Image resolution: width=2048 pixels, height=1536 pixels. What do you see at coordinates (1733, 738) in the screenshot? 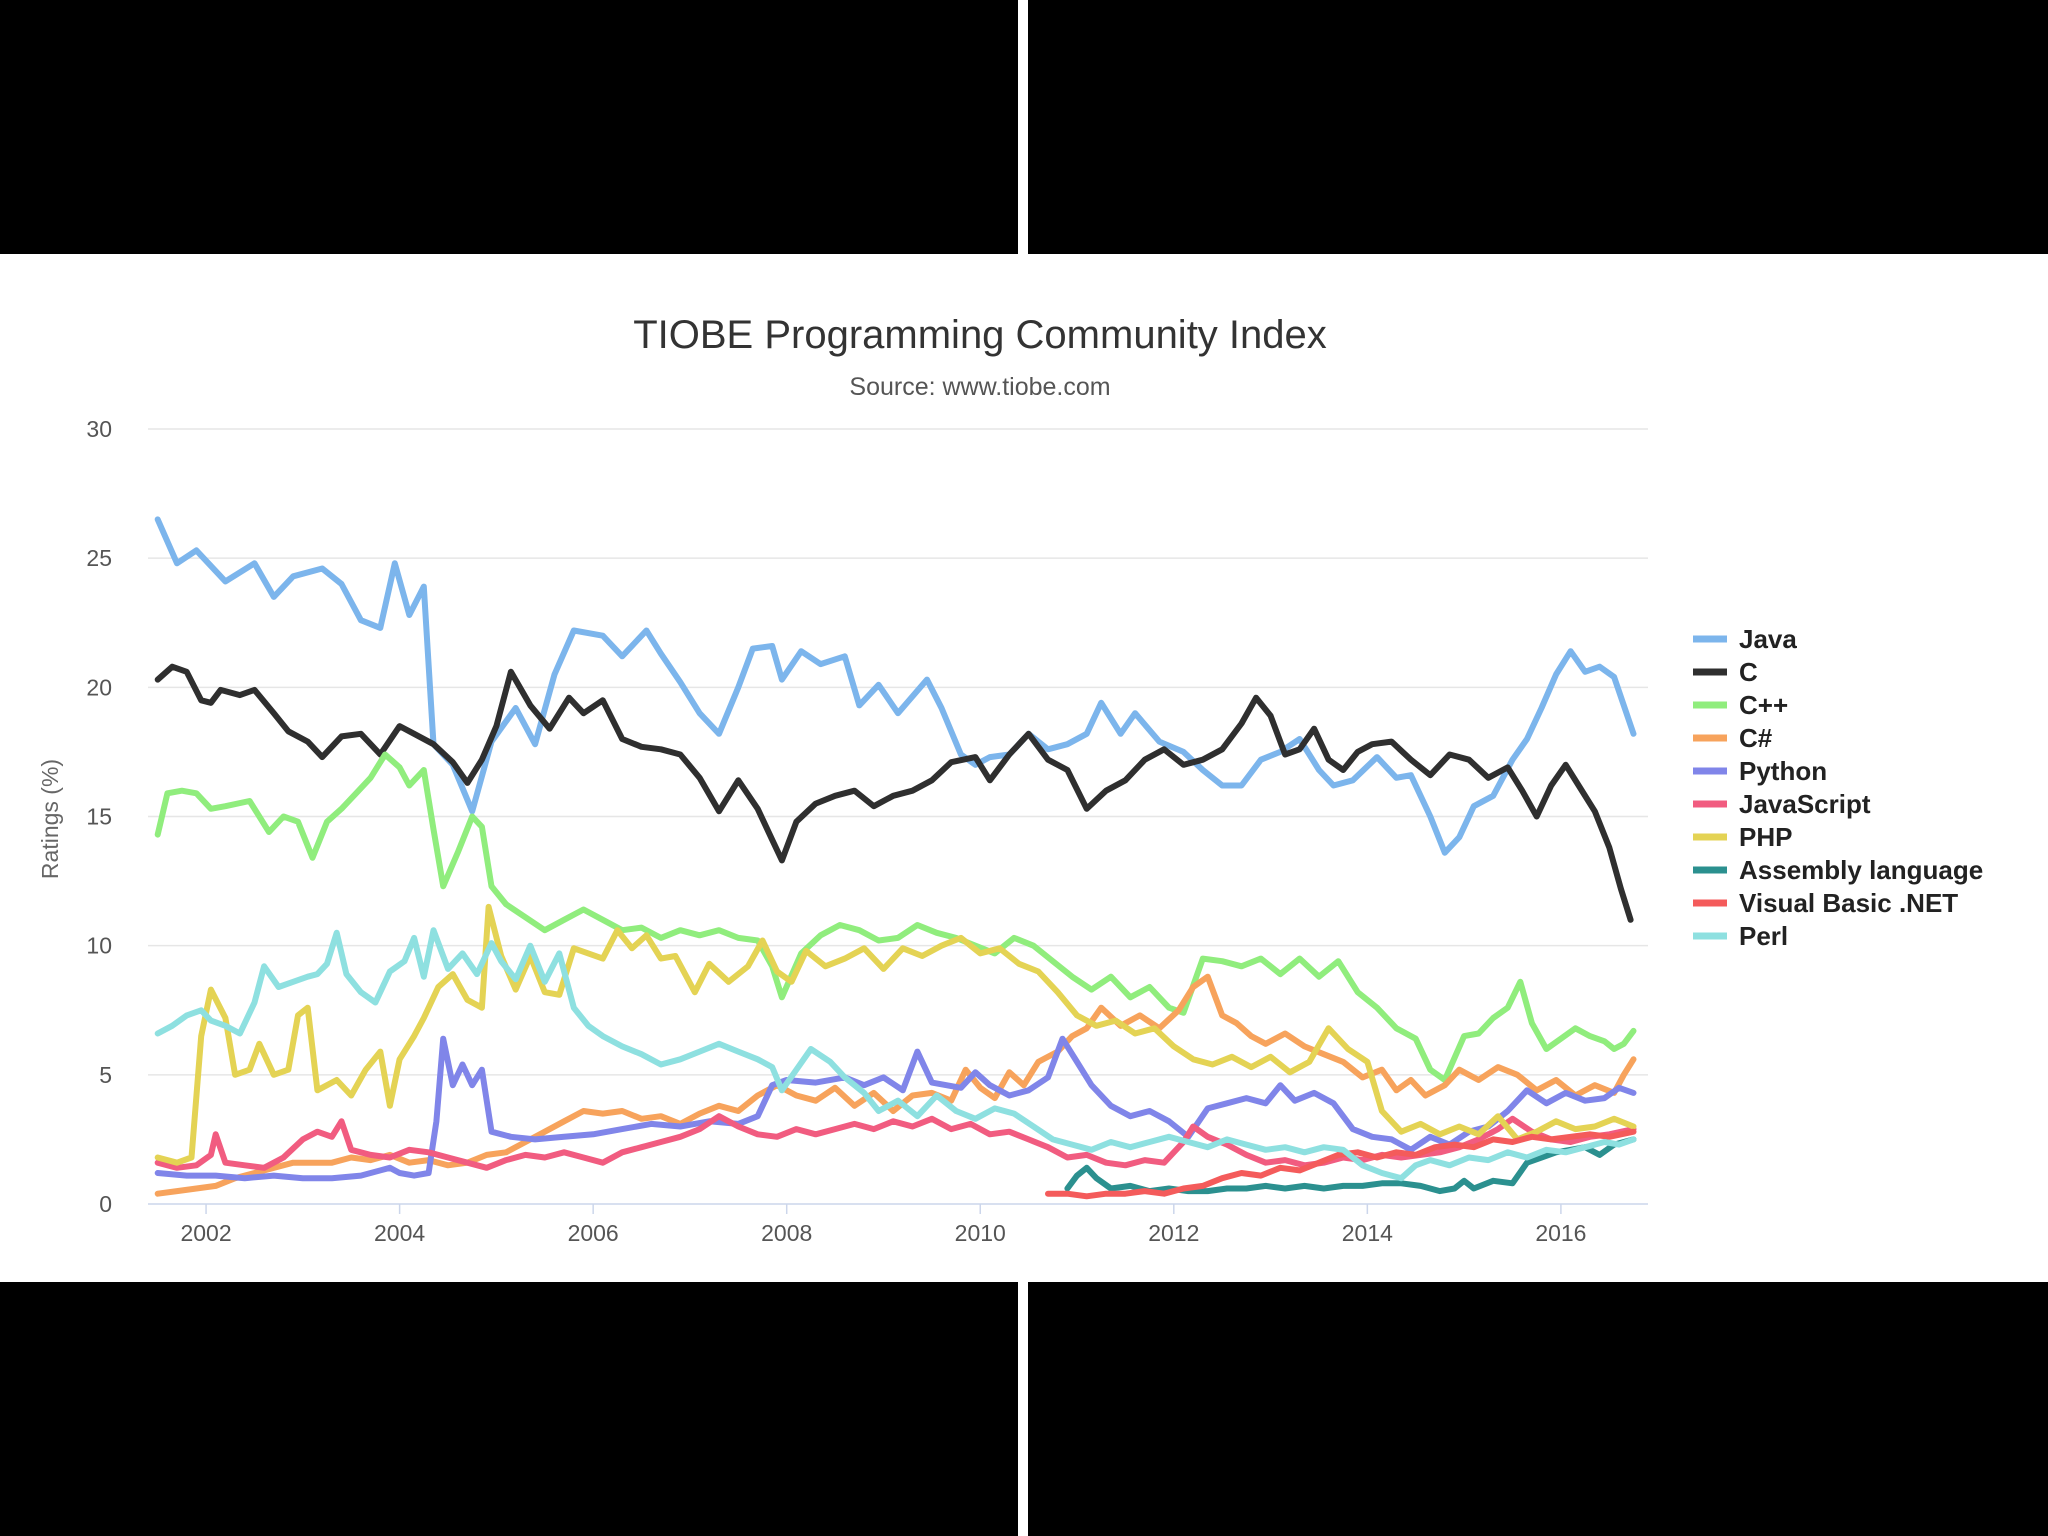
I see `legend-item-c: C#` at bounding box center [1733, 738].